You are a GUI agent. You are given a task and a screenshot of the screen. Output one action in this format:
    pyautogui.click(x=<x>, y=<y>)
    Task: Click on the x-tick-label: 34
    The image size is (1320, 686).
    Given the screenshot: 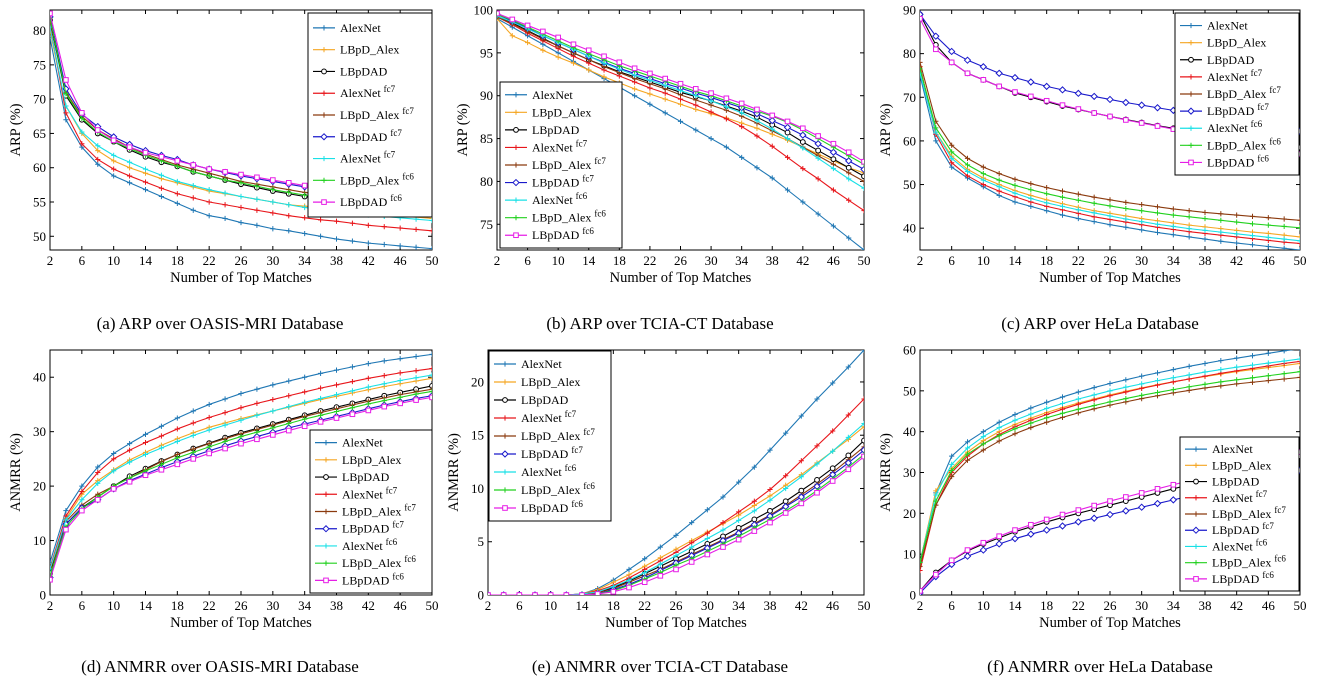 What is the action you would take?
    pyautogui.click(x=742, y=260)
    